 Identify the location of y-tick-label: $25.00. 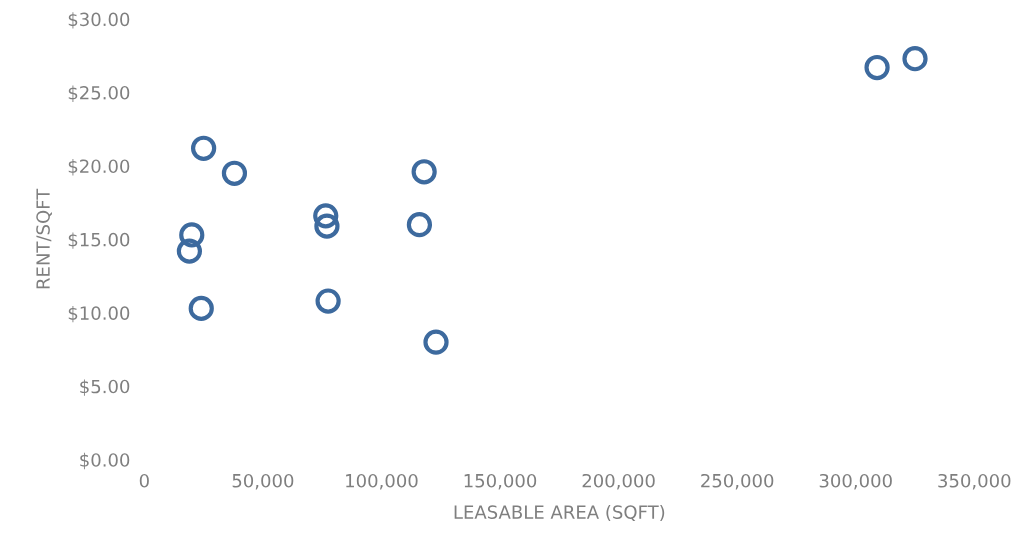
(99, 93).